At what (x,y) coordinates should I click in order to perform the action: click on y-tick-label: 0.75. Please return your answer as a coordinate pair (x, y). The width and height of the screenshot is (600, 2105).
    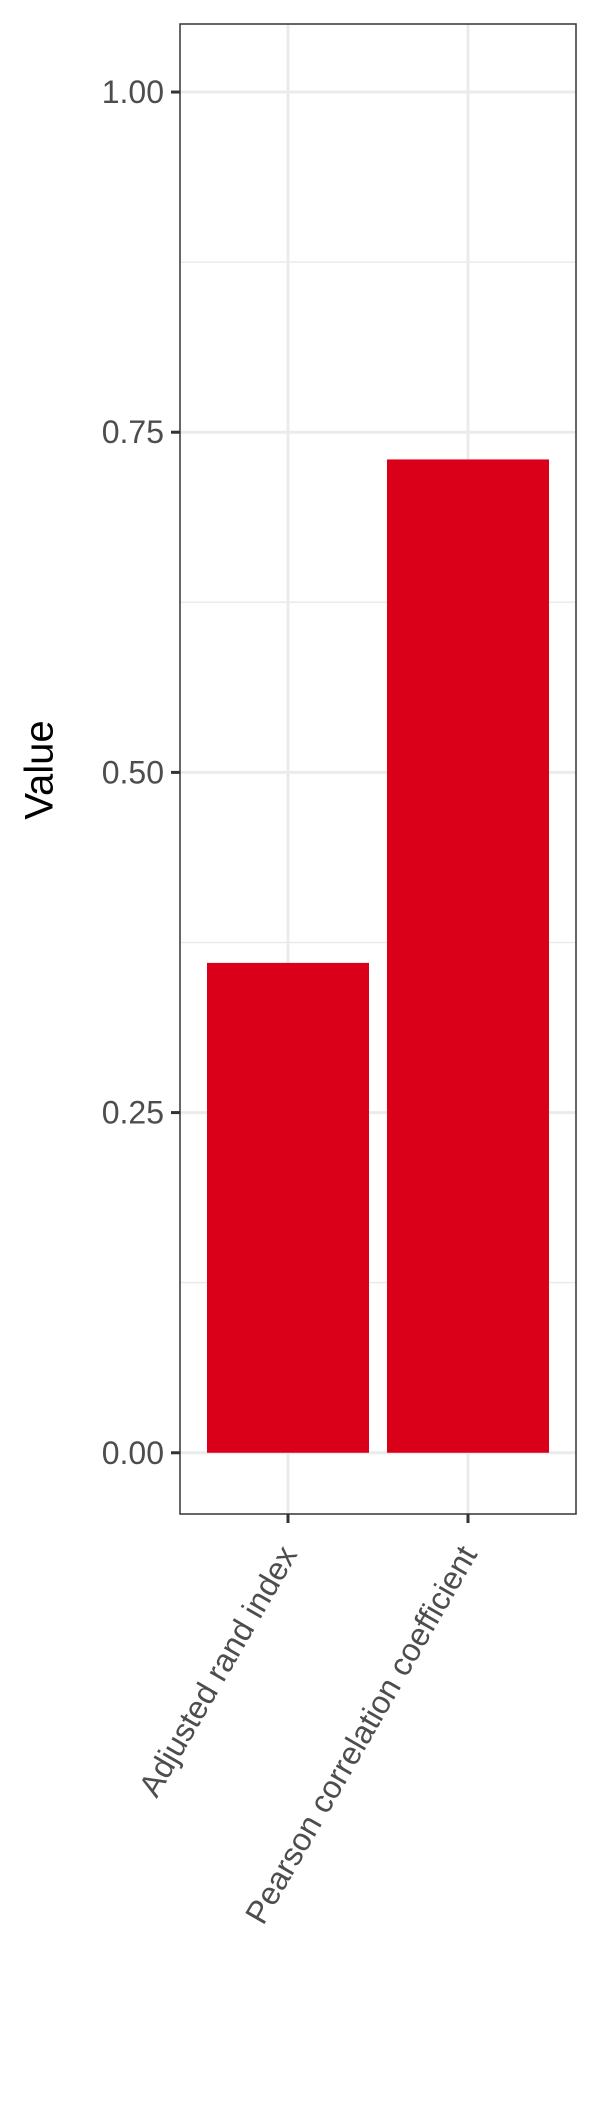
    Looking at the image, I should click on (133, 432).